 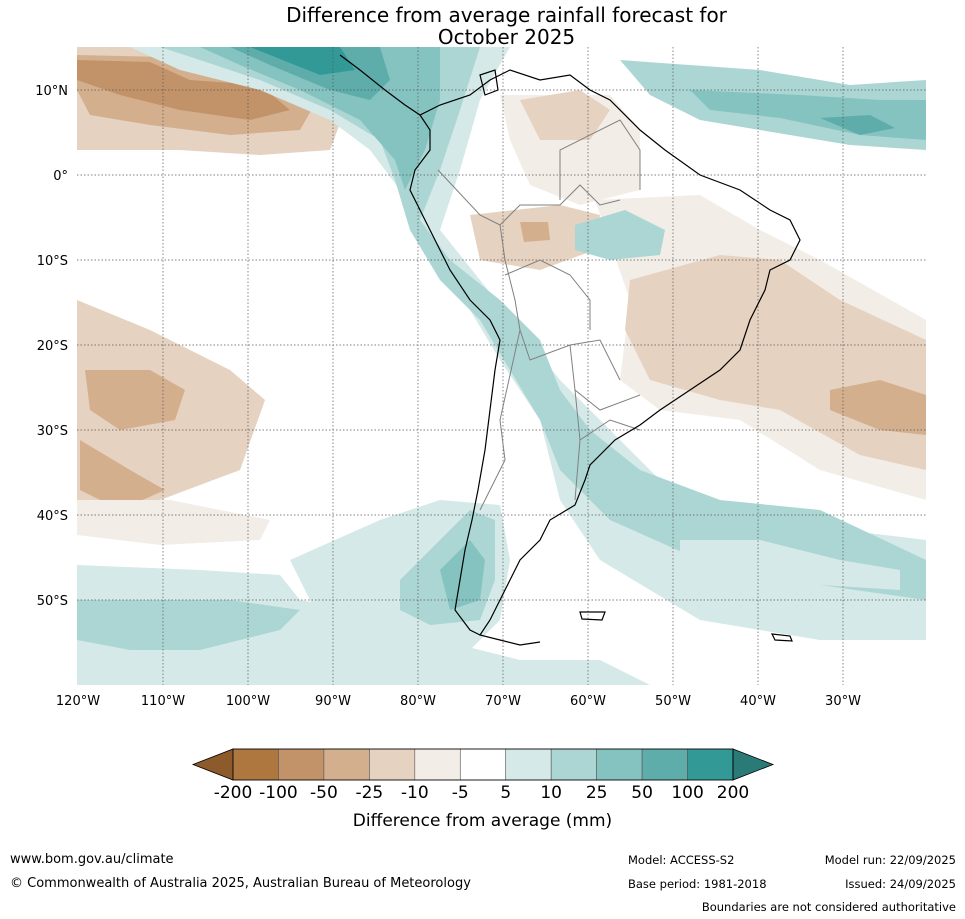 I want to click on lon-label: 30°W, so click(x=843, y=701).